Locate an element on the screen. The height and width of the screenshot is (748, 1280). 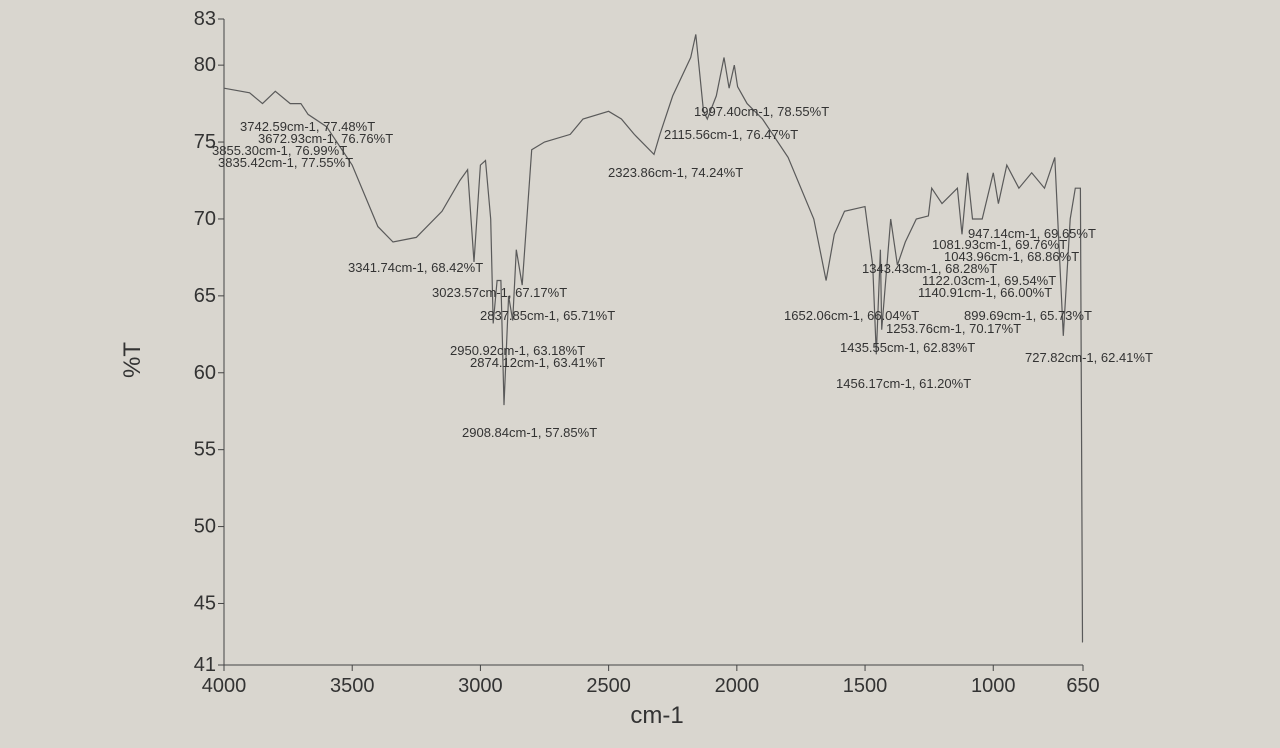
x-tick-label: 2500 is located at coordinates (608, 686).